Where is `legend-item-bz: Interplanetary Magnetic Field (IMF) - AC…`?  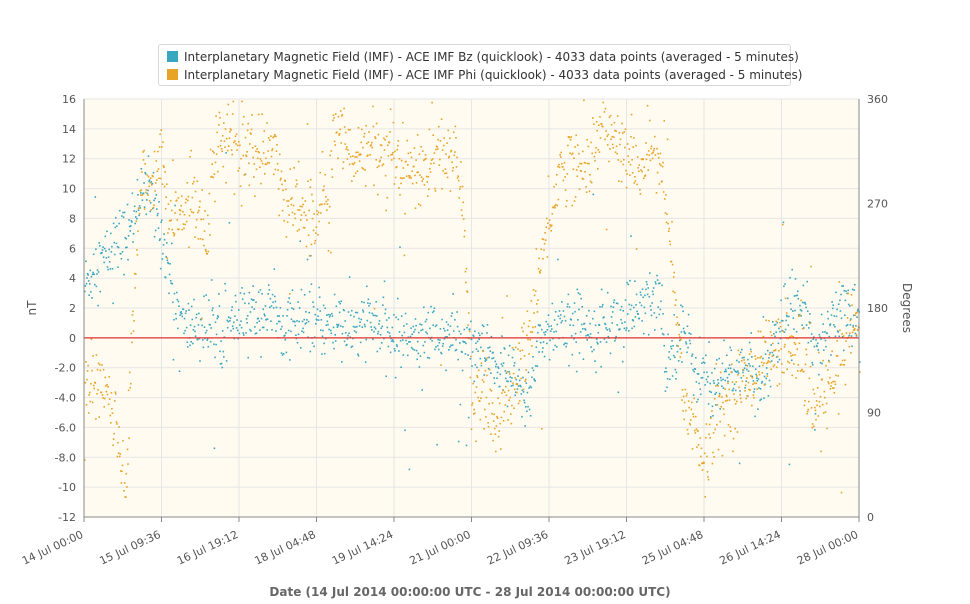 legend-item-bz: Interplanetary Magnetic Field (IMF) - AC… is located at coordinates (483, 57).